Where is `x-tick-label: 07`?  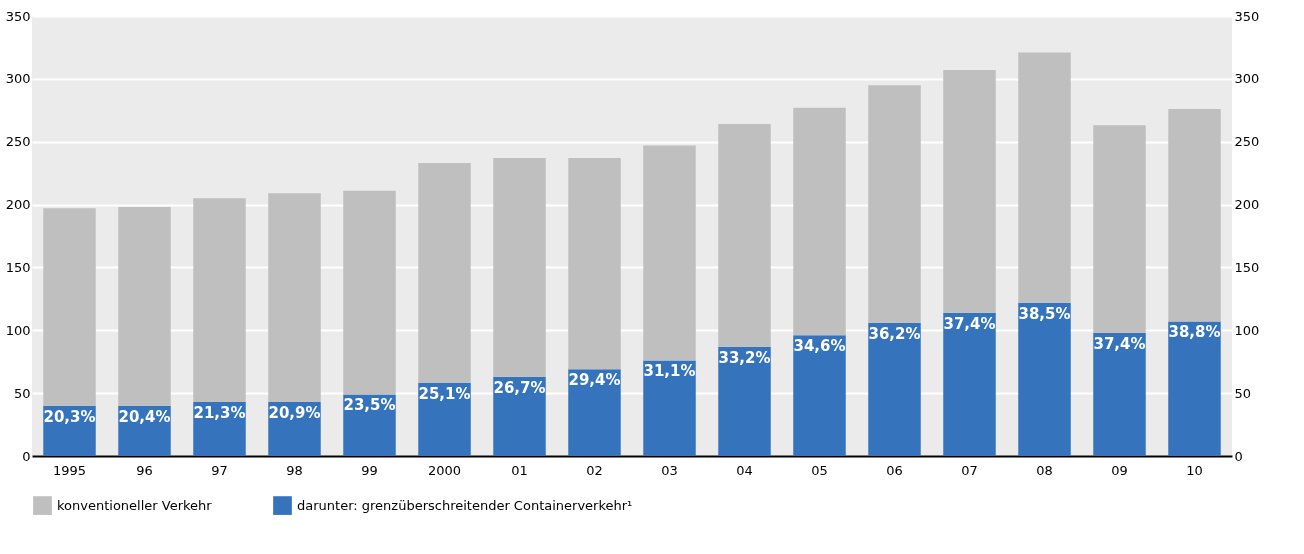 x-tick-label: 07 is located at coordinates (969, 470).